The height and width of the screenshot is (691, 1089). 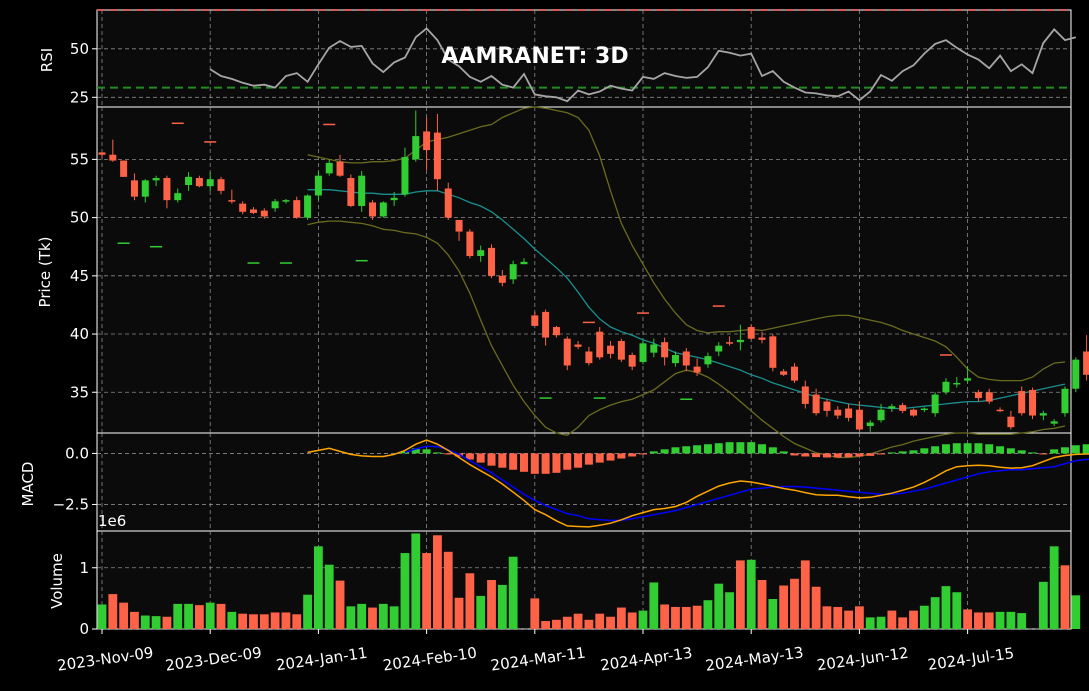 What do you see at coordinates (584, 482) in the screenshot?
I see `macd-panel` at bounding box center [584, 482].